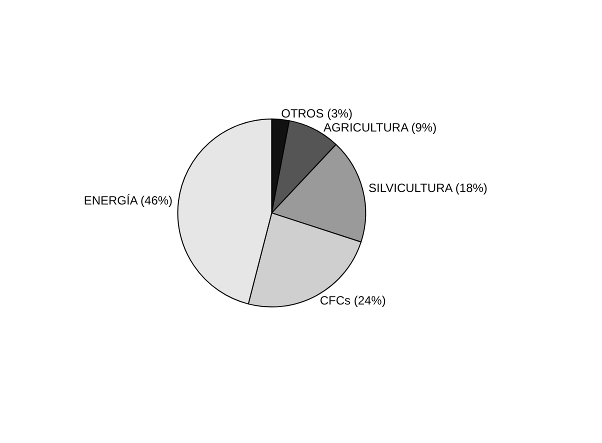 The width and height of the screenshot is (602, 443). I want to click on slice-label: AGRICULTURA (9%), so click(380, 127).